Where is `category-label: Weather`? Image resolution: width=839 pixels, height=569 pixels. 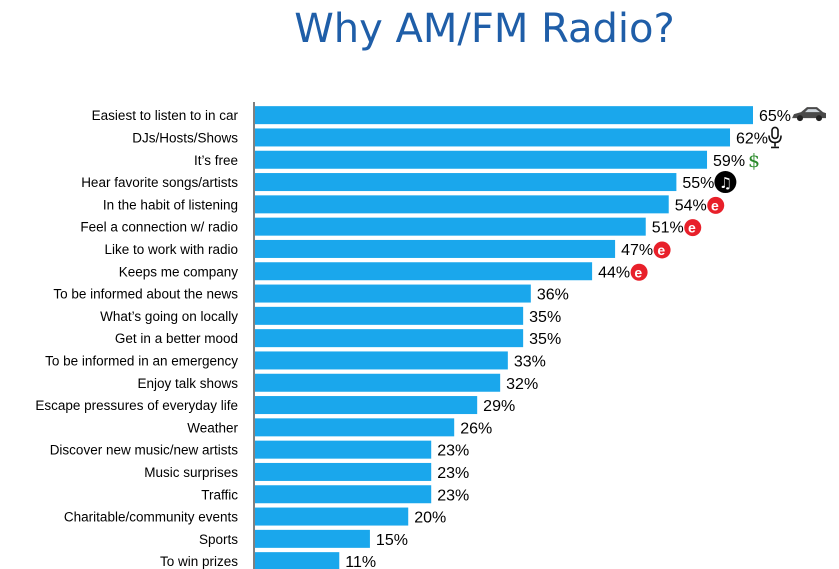 category-label: Weather is located at coordinates (212, 427).